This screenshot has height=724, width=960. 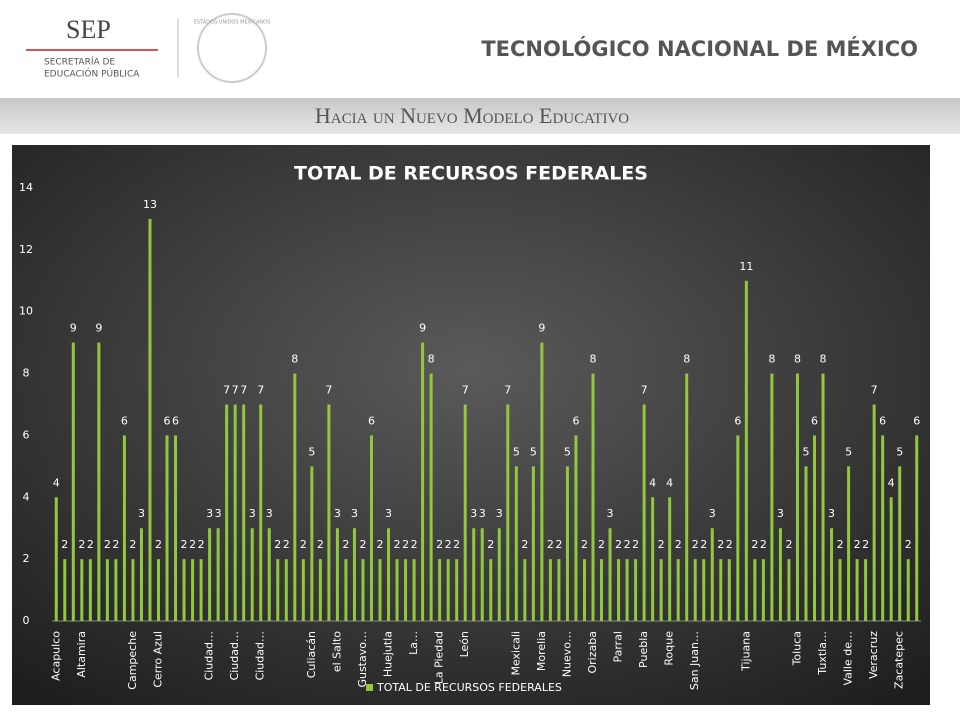 What do you see at coordinates (369, 687) in the screenshot?
I see `legend-swatch` at bounding box center [369, 687].